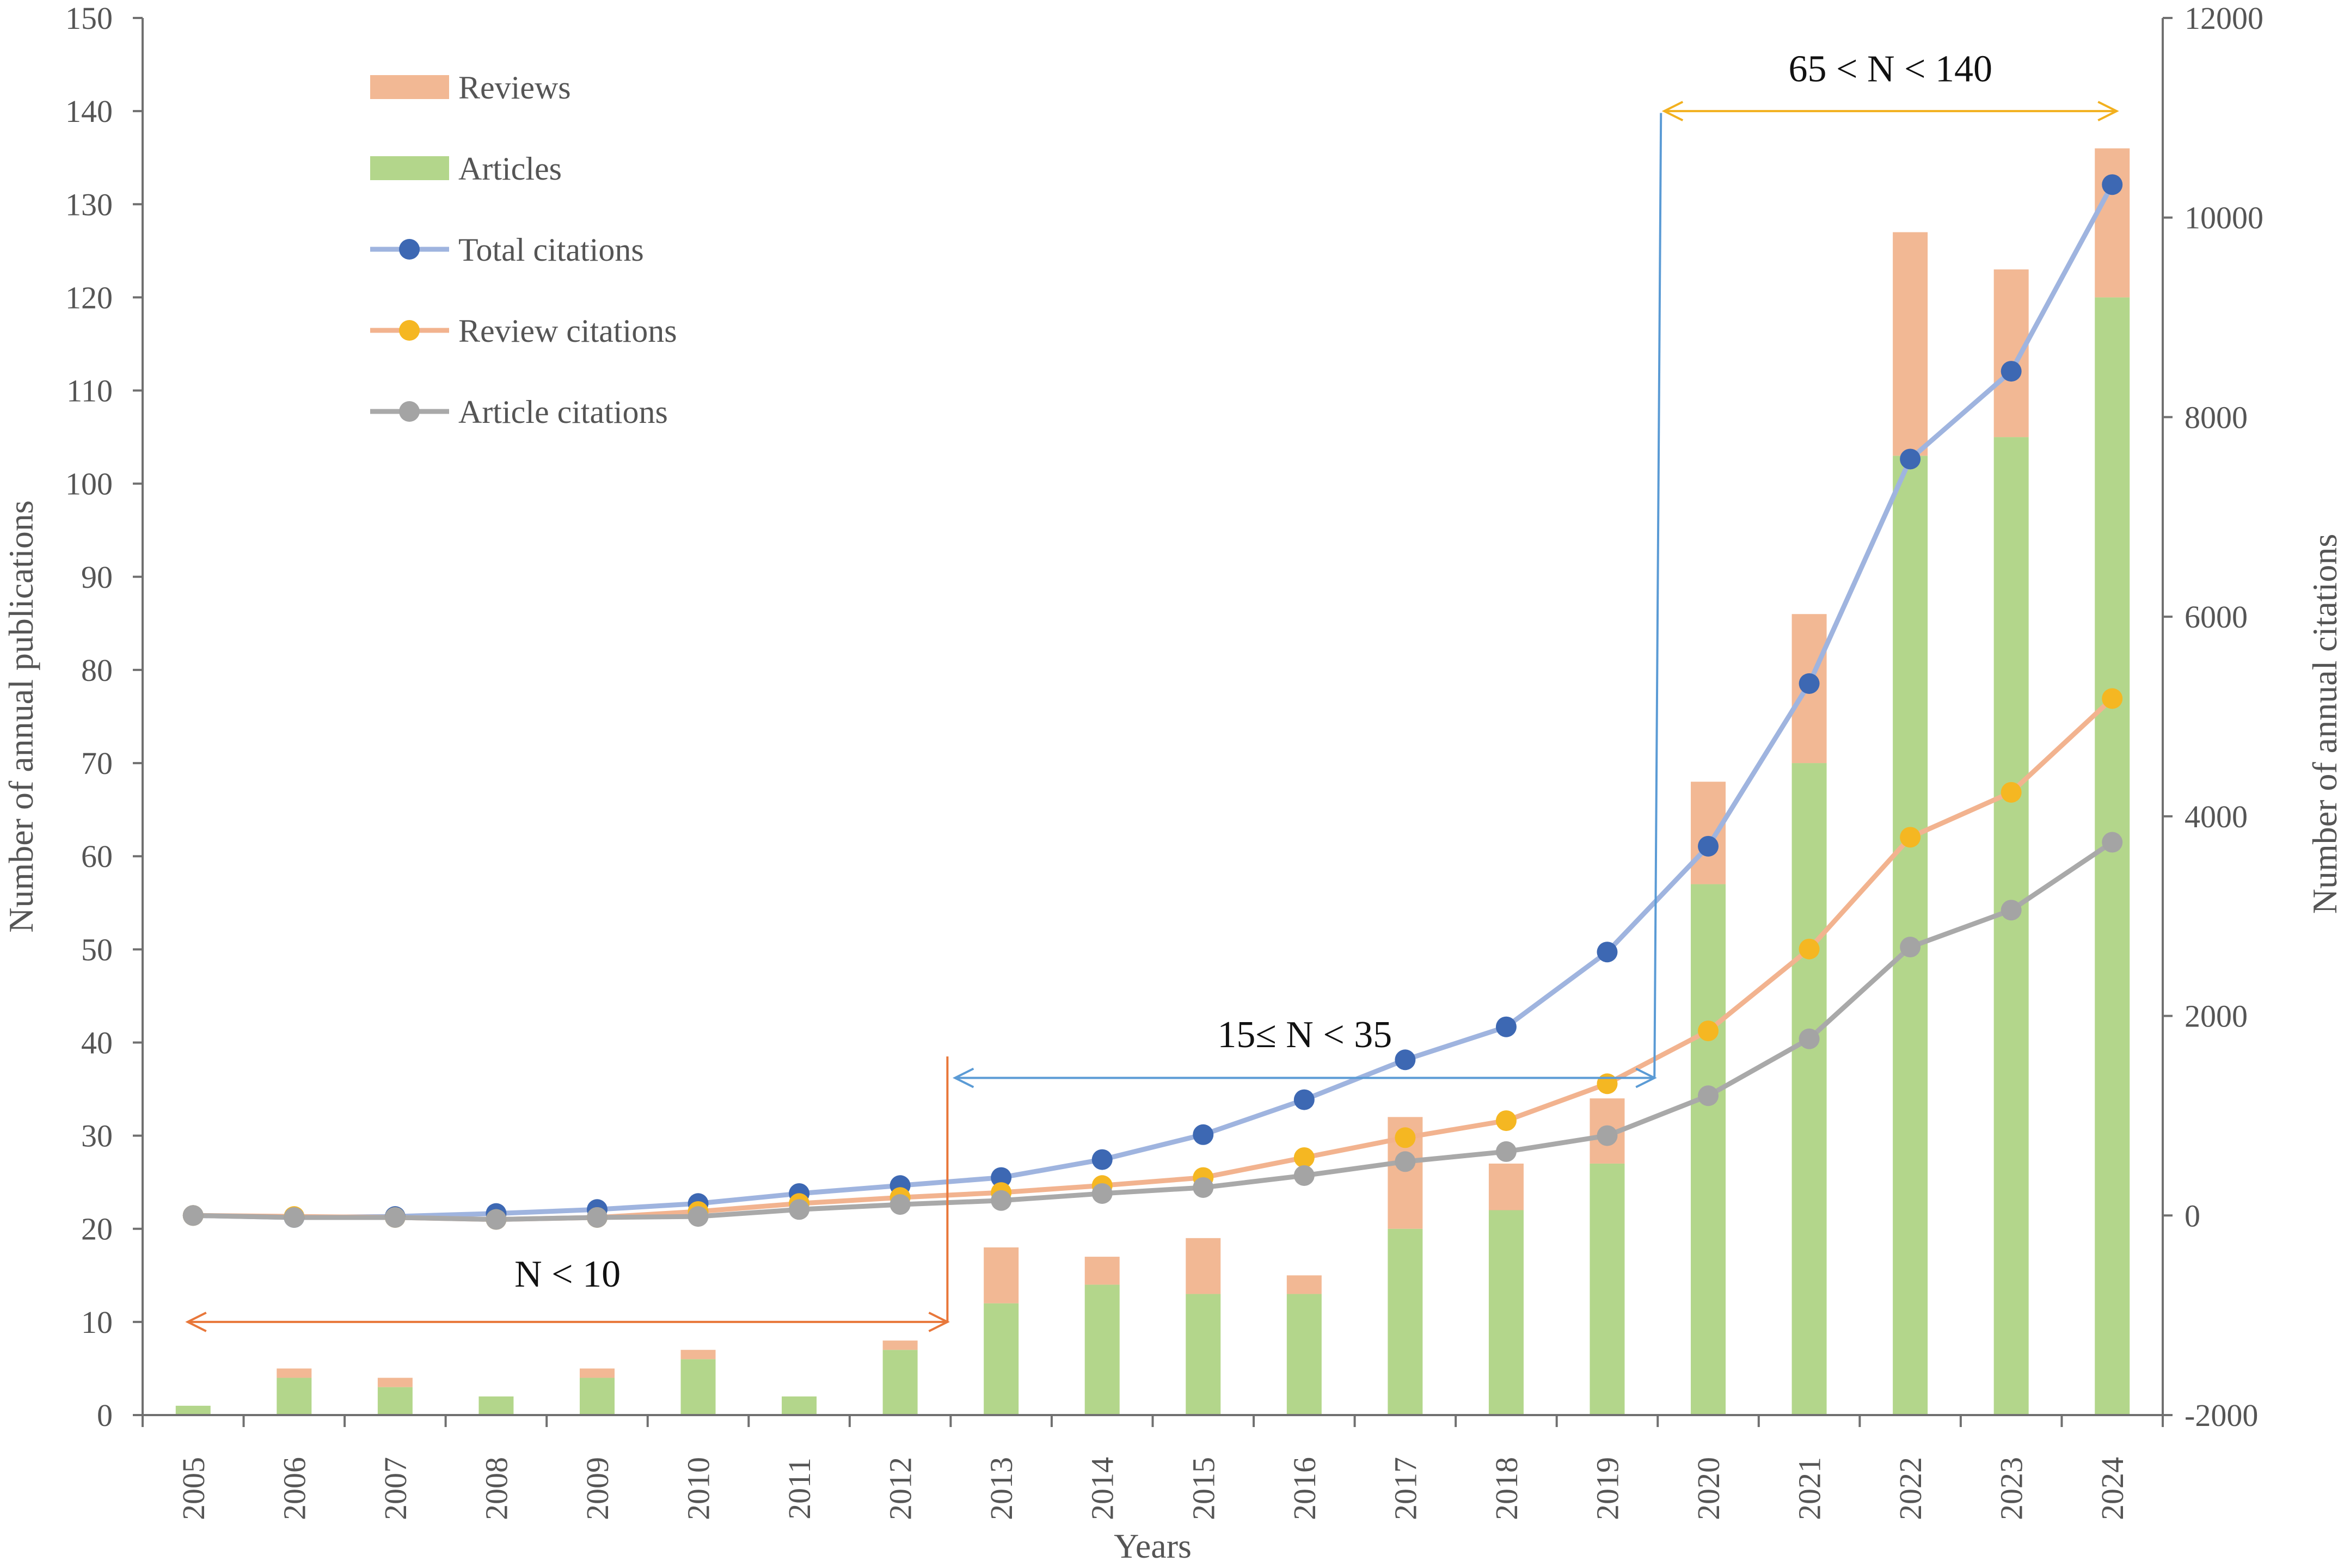  Describe the element at coordinates (1405, 1488) in the screenshot. I see `x-tick-label-2017: 2017` at that location.